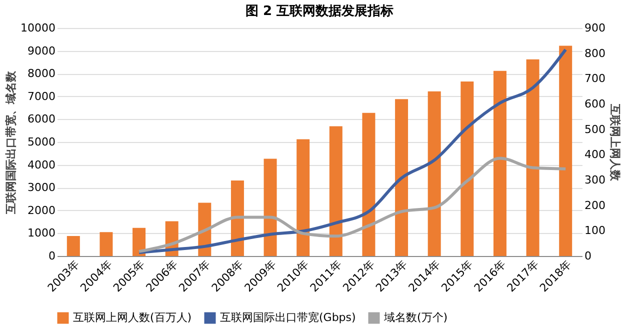 The height and width of the screenshot is (331, 625). What do you see at coordinates (595, 53) in the screenshot?
I see `y2-tick-label: 800` at bounding box center [595, 53].